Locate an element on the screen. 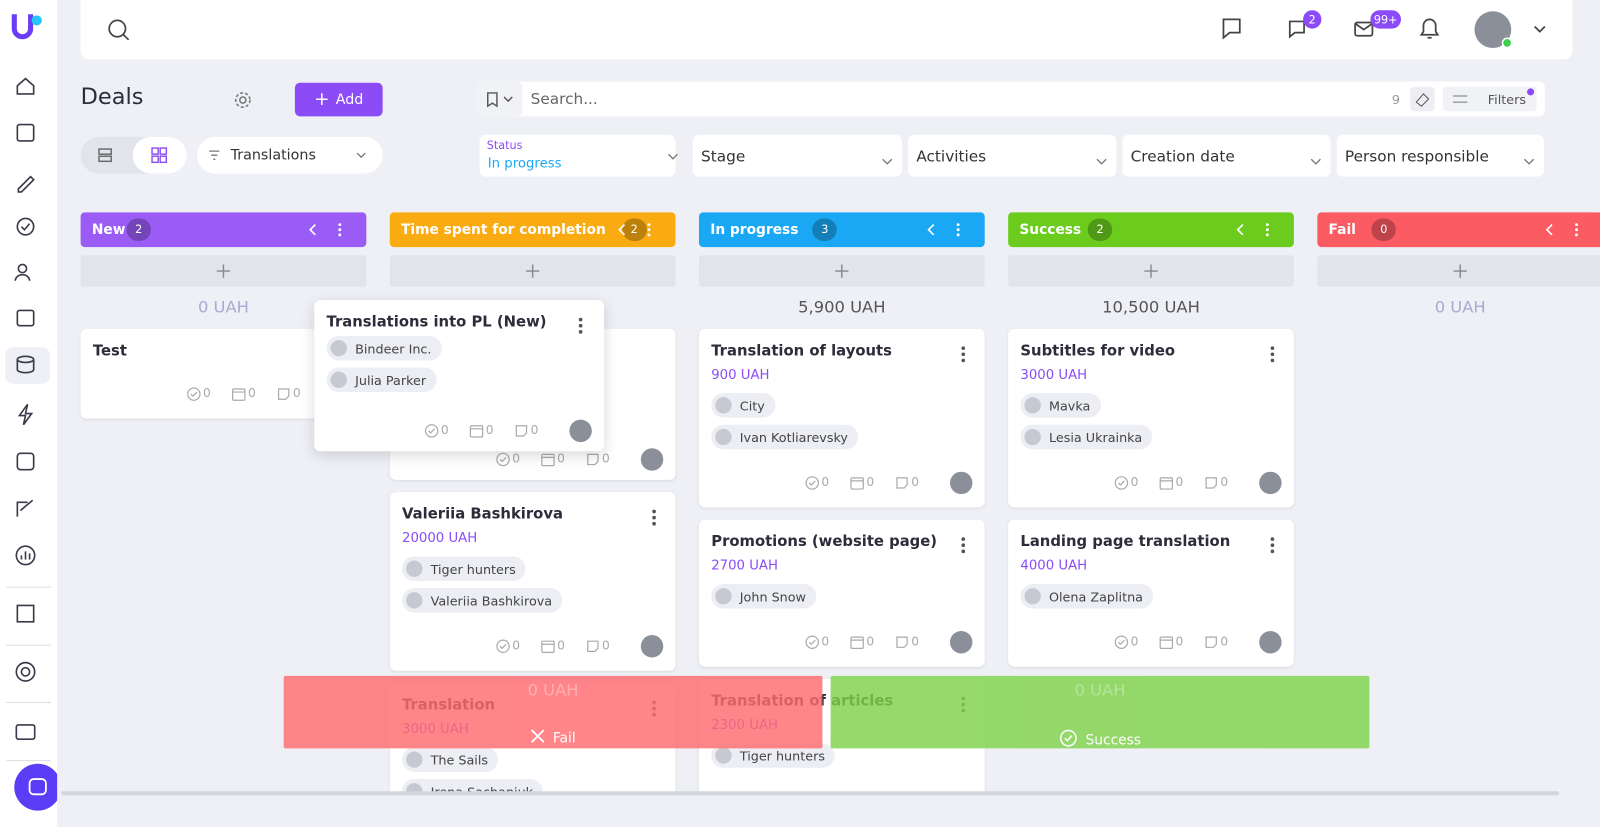  filter-label: Activities is located at coordinates (951, 155).